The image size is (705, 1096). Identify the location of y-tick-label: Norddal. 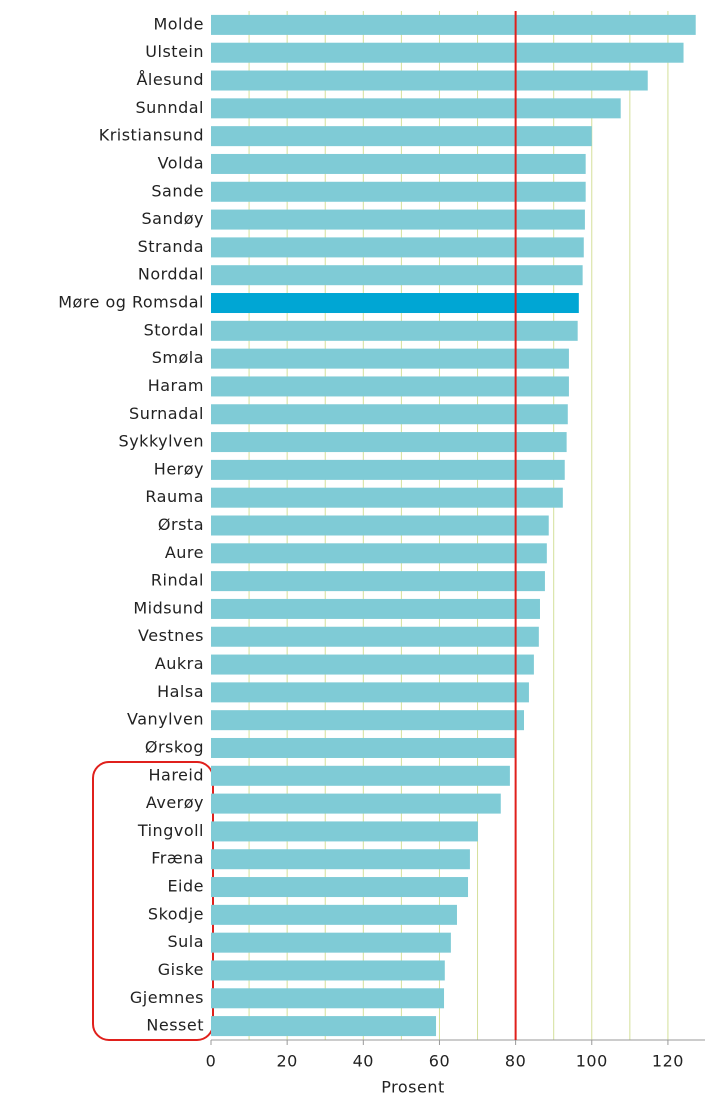
(171, 274).